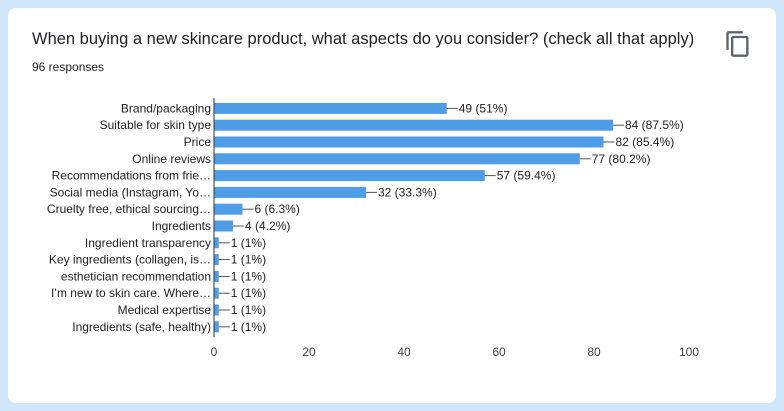 The width and height of the screenshot is (784, 411). I want to click on data-label: 32 (33.3%), so click(407, 192).